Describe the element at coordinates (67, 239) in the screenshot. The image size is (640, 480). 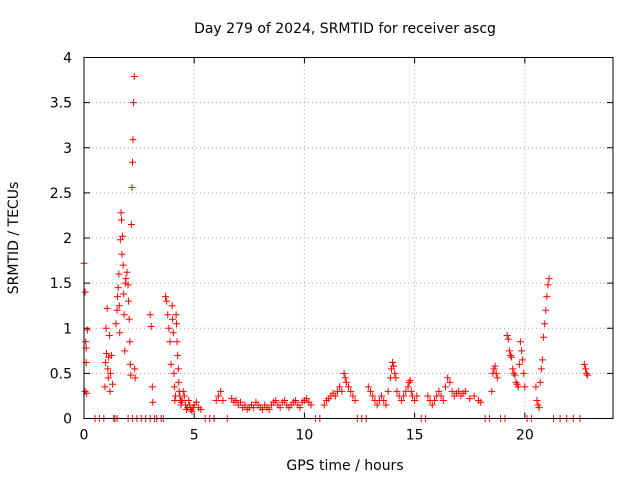
I see `y-tick-label: 2` at that location.